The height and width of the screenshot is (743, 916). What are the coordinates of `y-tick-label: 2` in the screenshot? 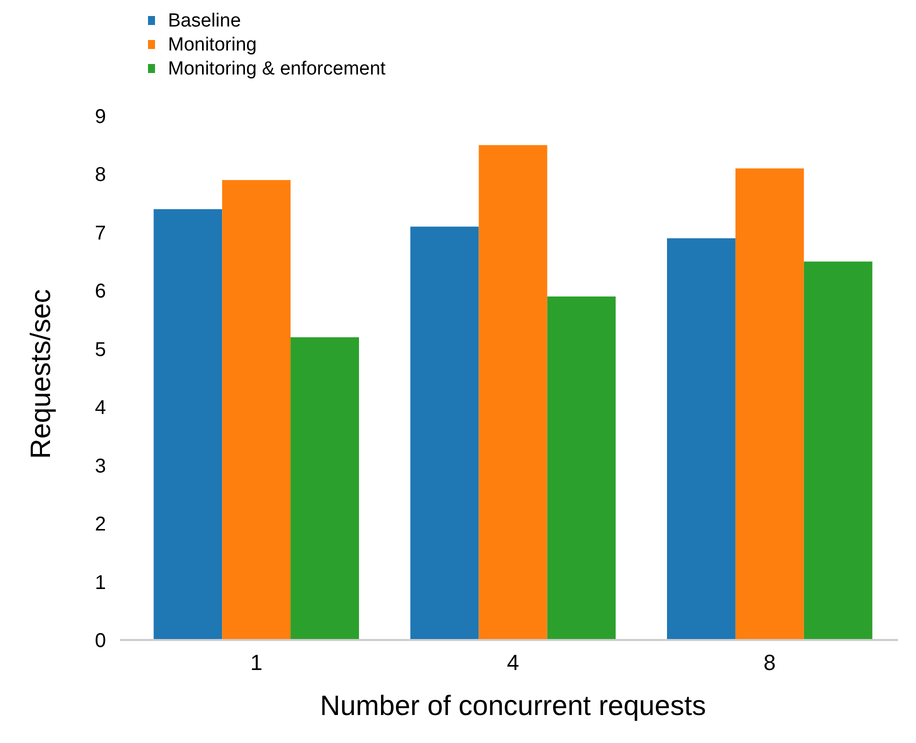 It's located at (100, 525).